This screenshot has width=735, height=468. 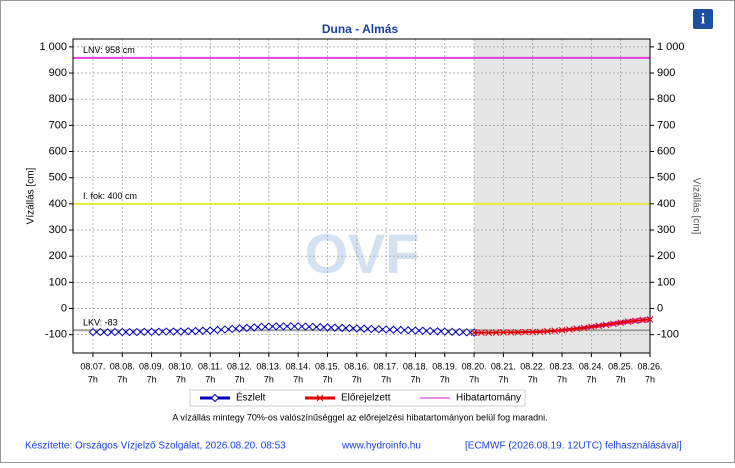 I want to click on y2-axis-label: Vízállás [cm], so click(x=695, y=206).